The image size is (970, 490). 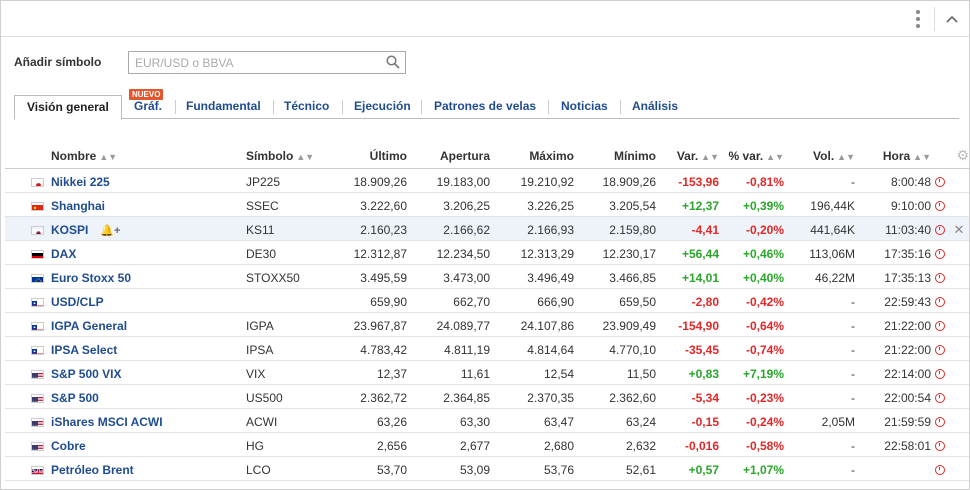 I want to click on open-cell: 24.089,77, so click(x=448, y=324).